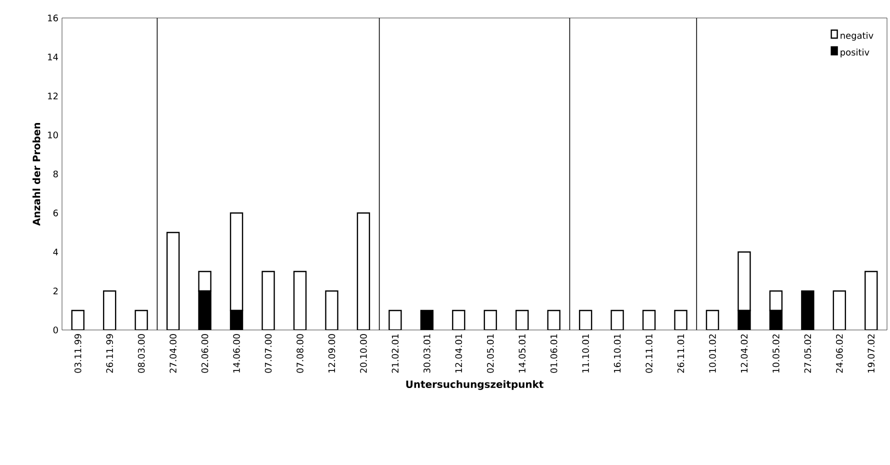 Image resolution: width=890 pixels, height=465 pixels. What do you see at coordinates (173, 353) in the screenshot?
I see `x-tick-label: 27.04.00` at bounding box center [173, 353].